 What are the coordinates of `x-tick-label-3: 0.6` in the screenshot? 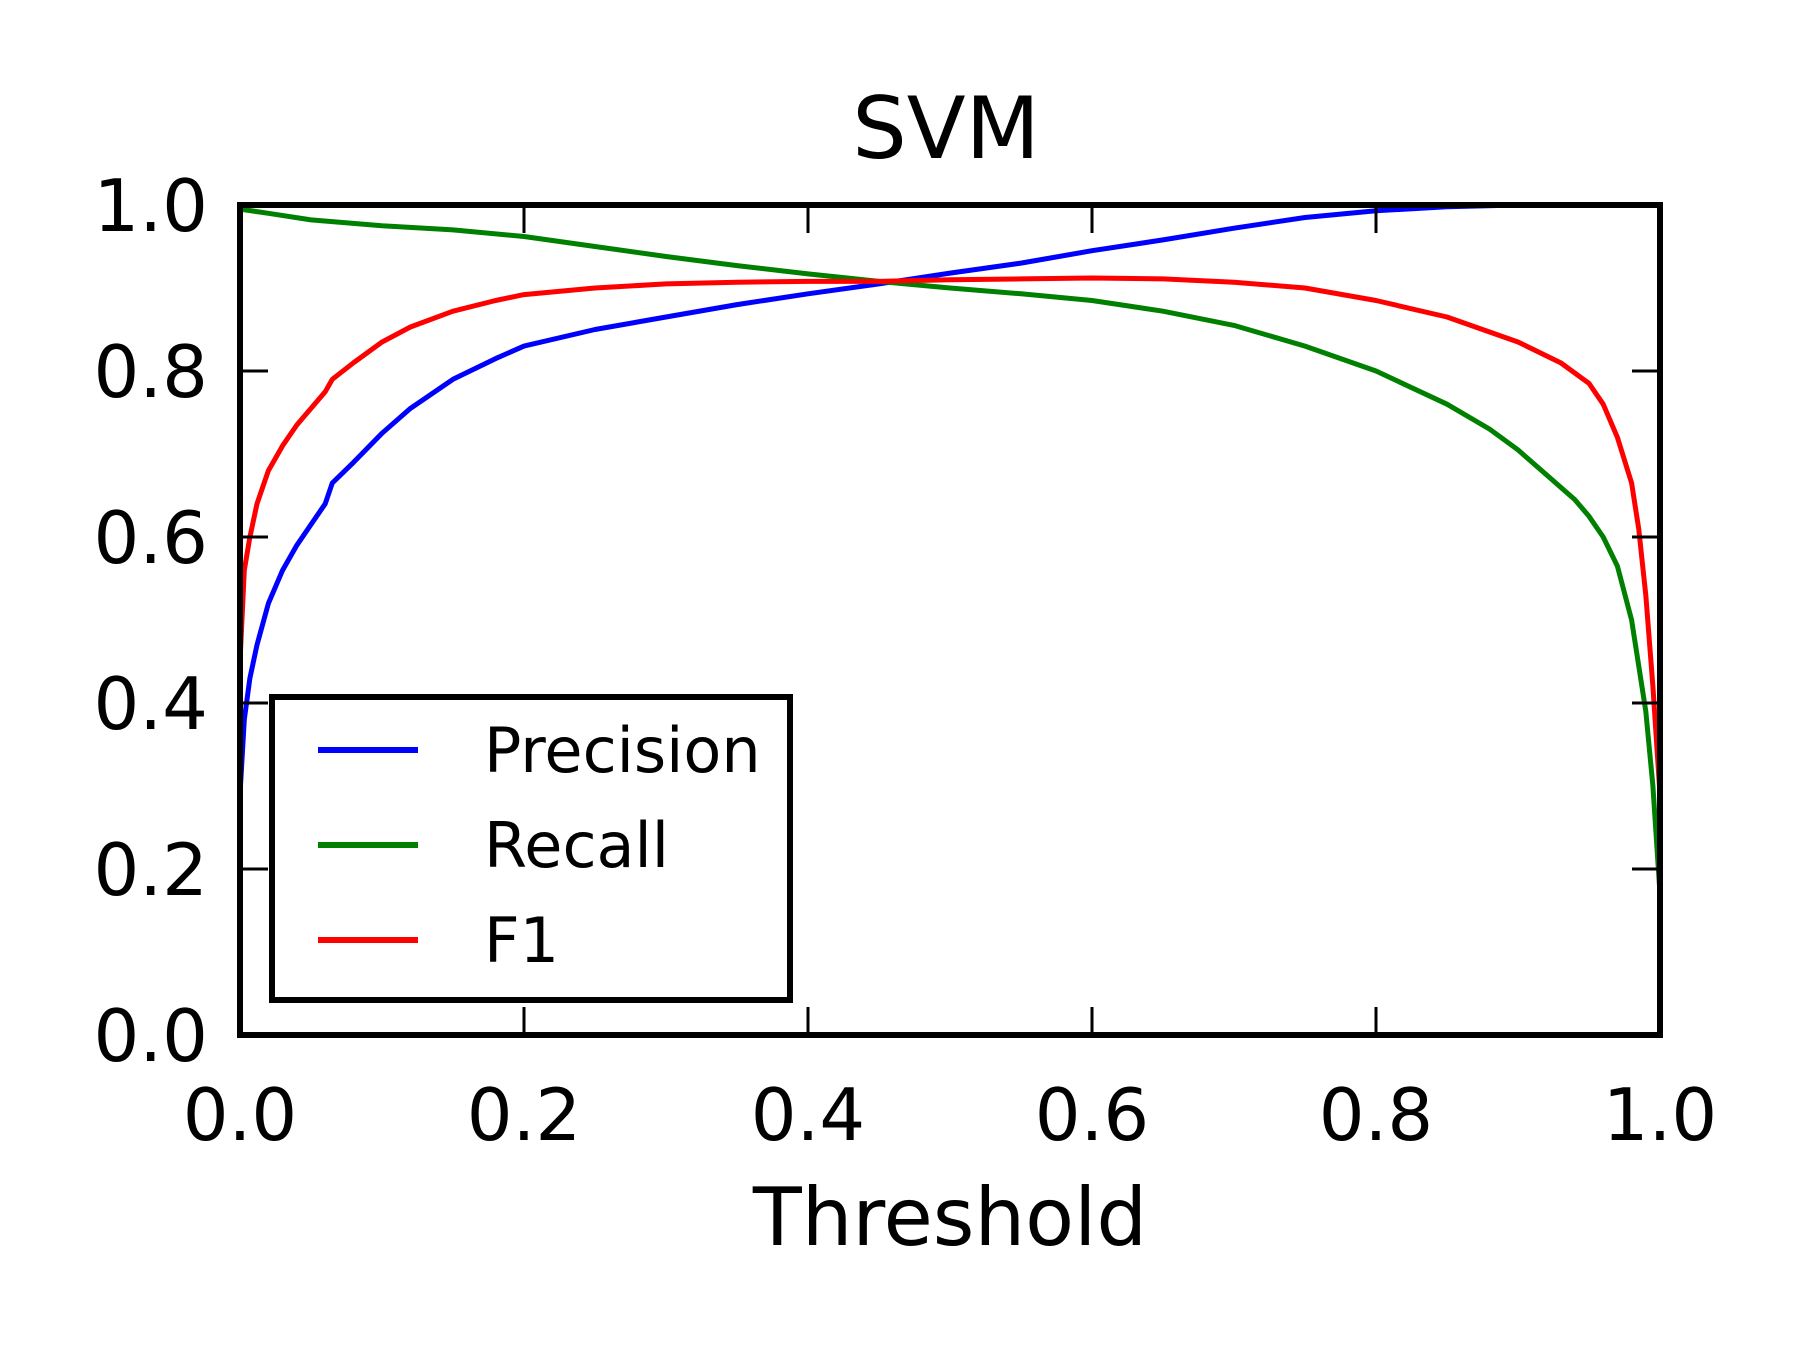 It's located at (1092, 1115).